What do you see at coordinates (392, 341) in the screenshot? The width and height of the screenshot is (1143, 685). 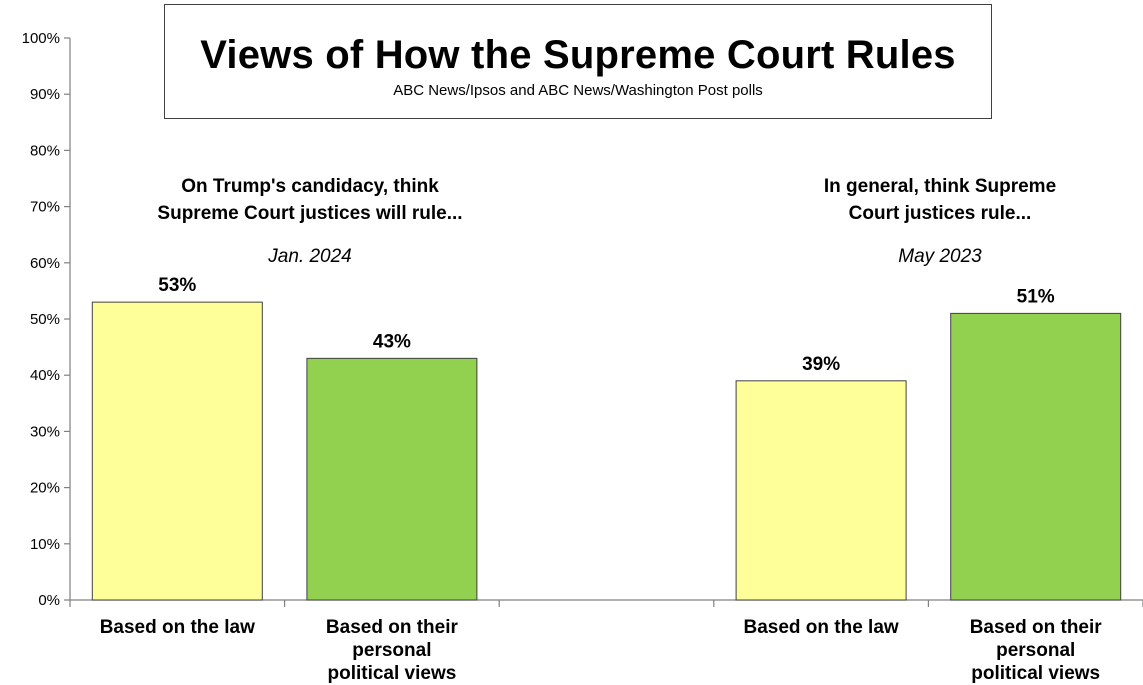 I see `bar-value-label: 43%` at bounding box center [392, 341].